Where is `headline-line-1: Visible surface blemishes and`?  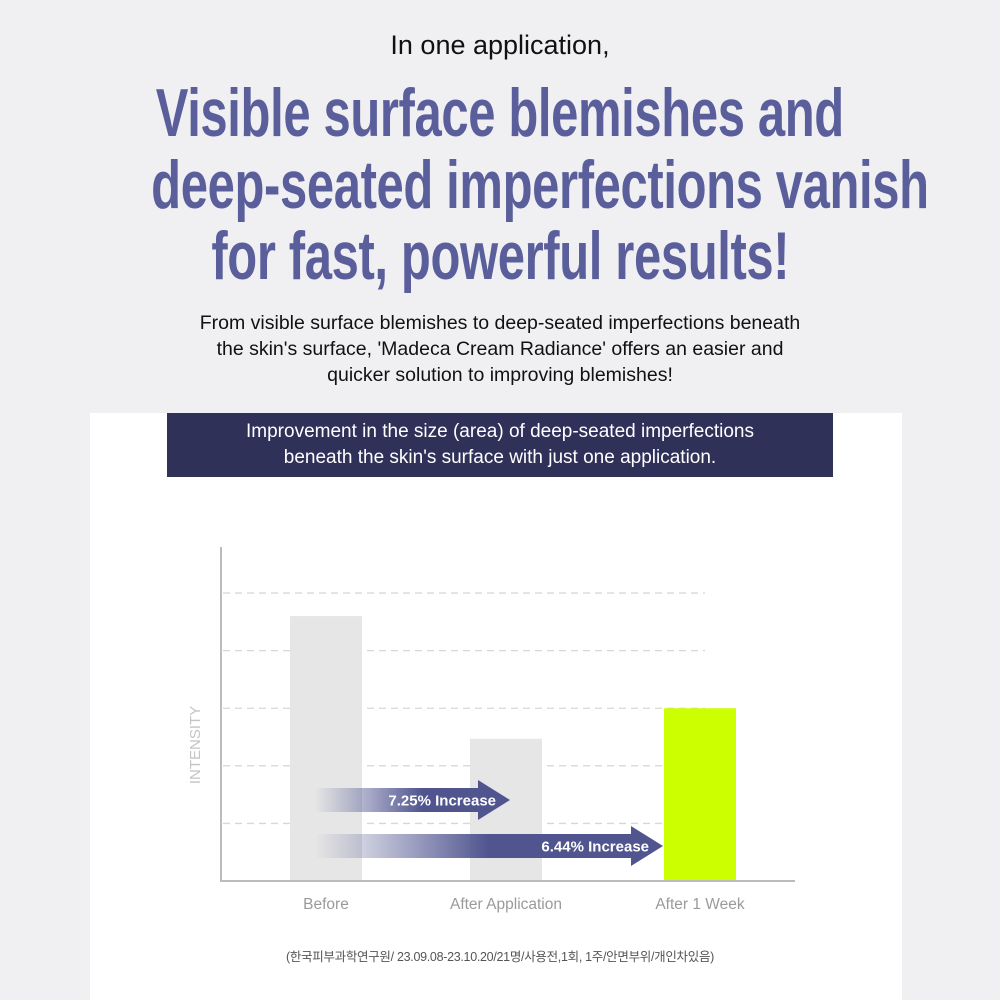 headline-line-1: Visible surface blemishes and is located at coordinates (500, 113).